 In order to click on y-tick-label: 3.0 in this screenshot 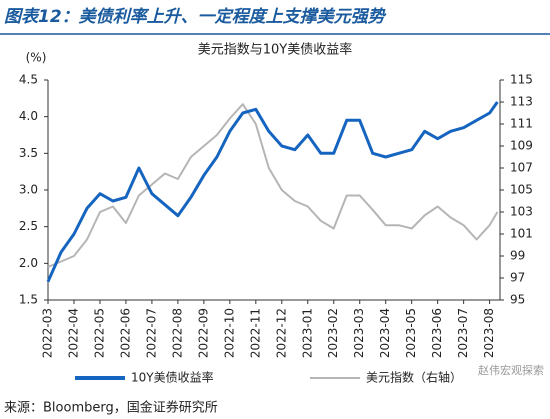, I will do `click(28, 190)`.